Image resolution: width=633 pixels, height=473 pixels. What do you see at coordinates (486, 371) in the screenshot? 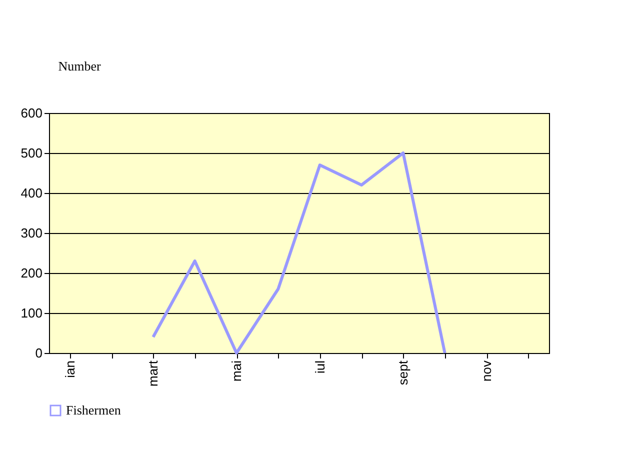
I see `x-tick-label: nov` at bounding box center [486, 371].